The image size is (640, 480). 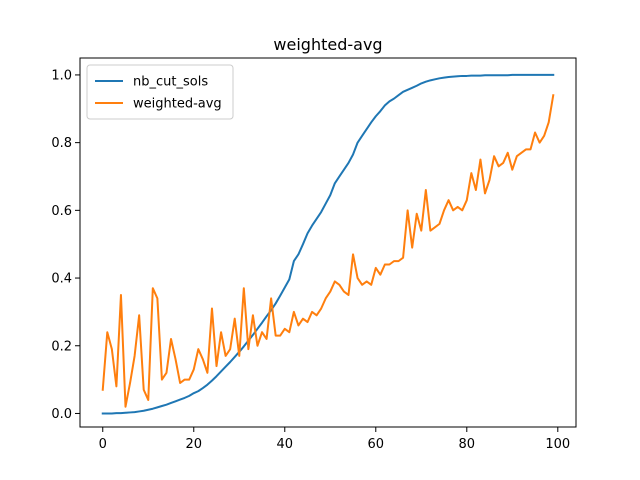 What do you see at coordinates (103, 444) in the screenshot?
I see `x-tick-label: 0` at bounding box center [103, 444].